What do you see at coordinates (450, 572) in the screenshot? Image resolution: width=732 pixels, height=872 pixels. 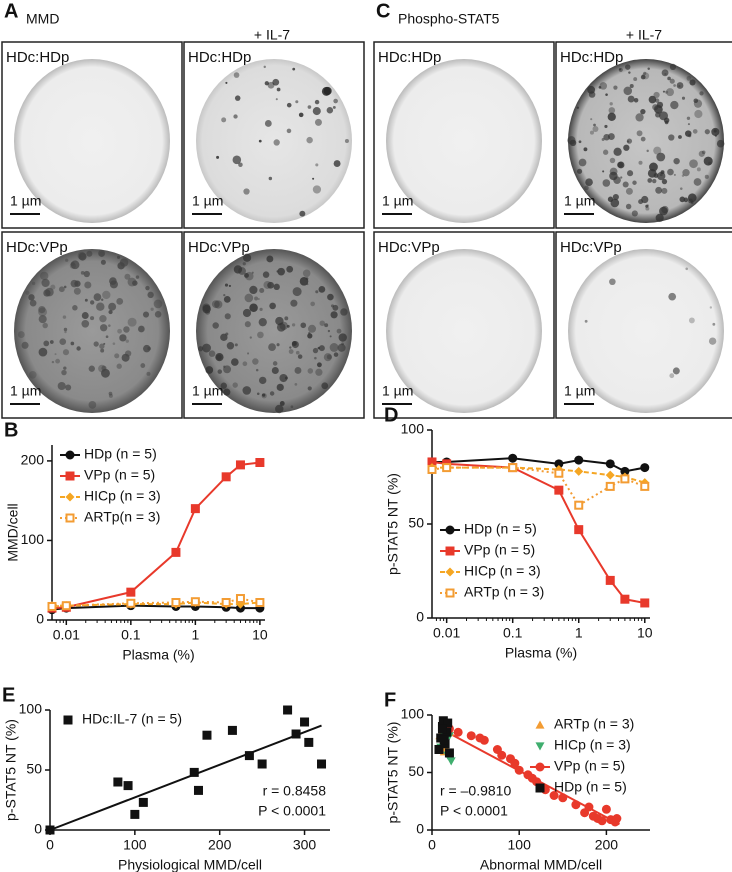 I see `legend-marker` at bounding box center [450, 572].